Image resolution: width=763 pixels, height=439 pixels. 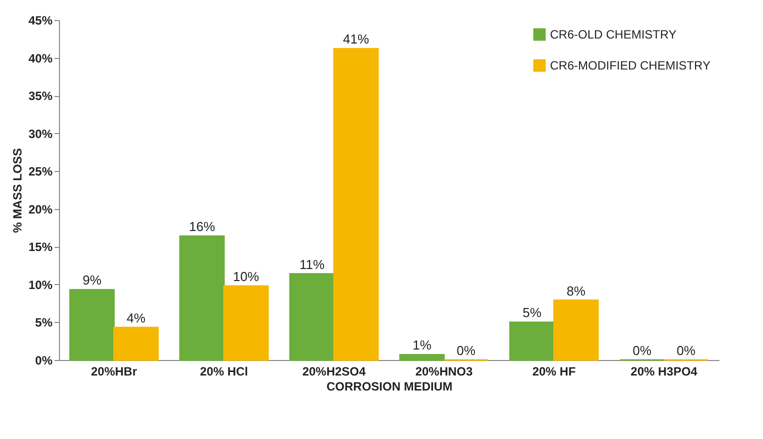 What do you see at coordinates (576, 290) in the screenshot?
I see `data-label: 8%` at bounding box center [576, 290].